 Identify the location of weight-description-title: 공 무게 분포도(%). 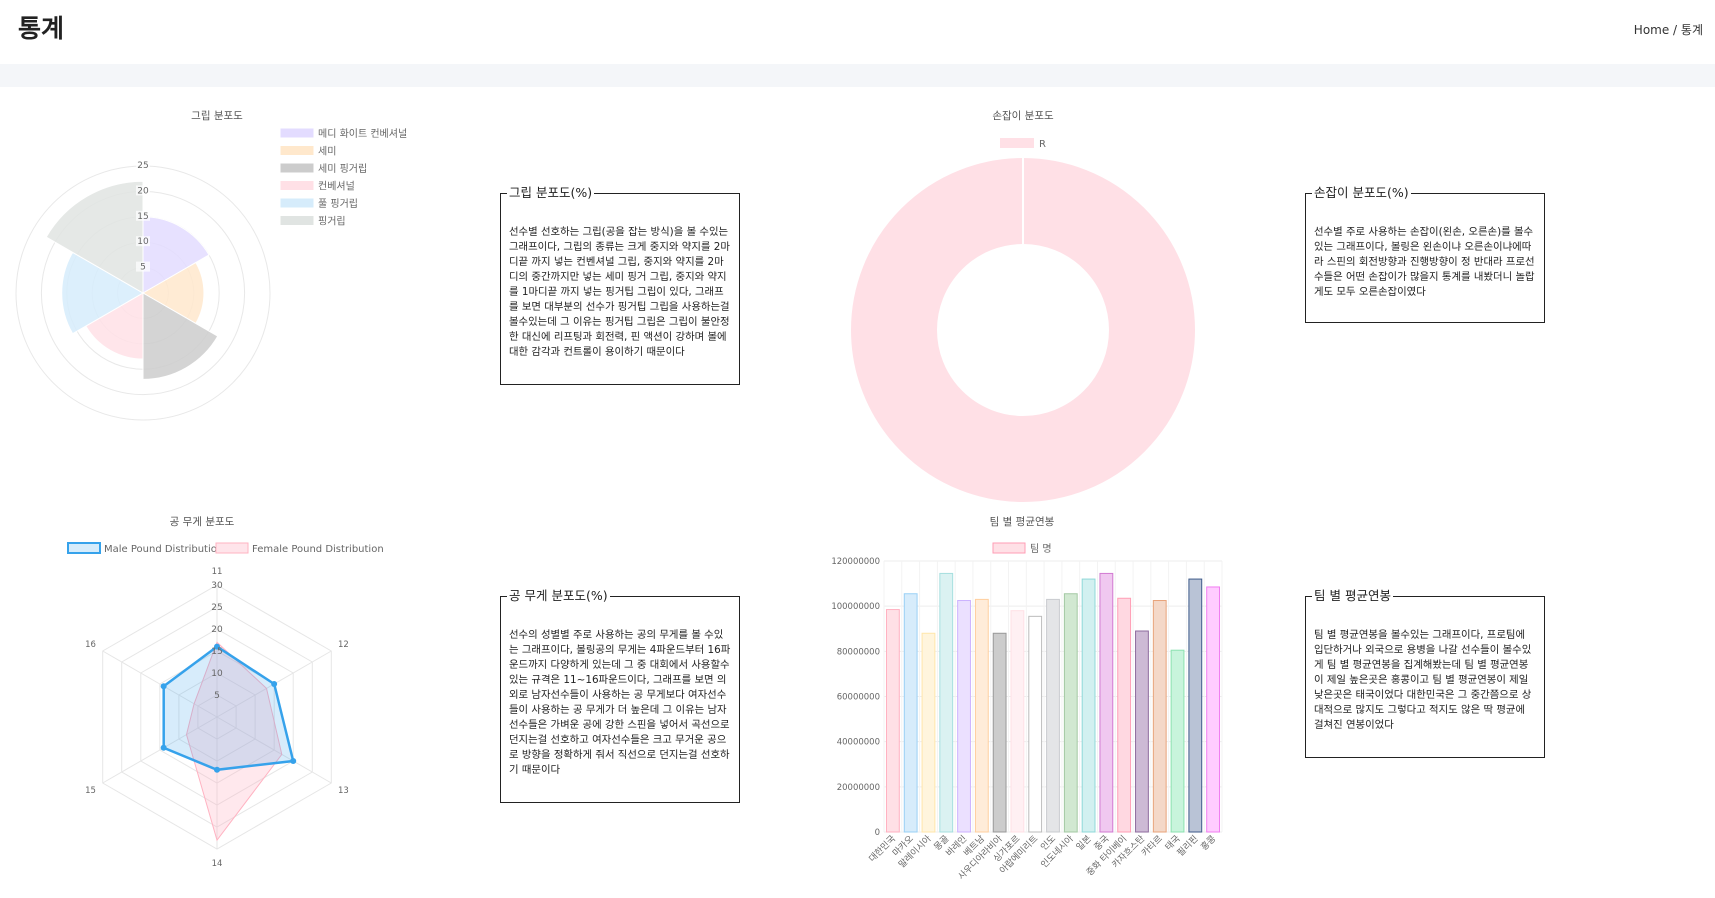
(558, 596).